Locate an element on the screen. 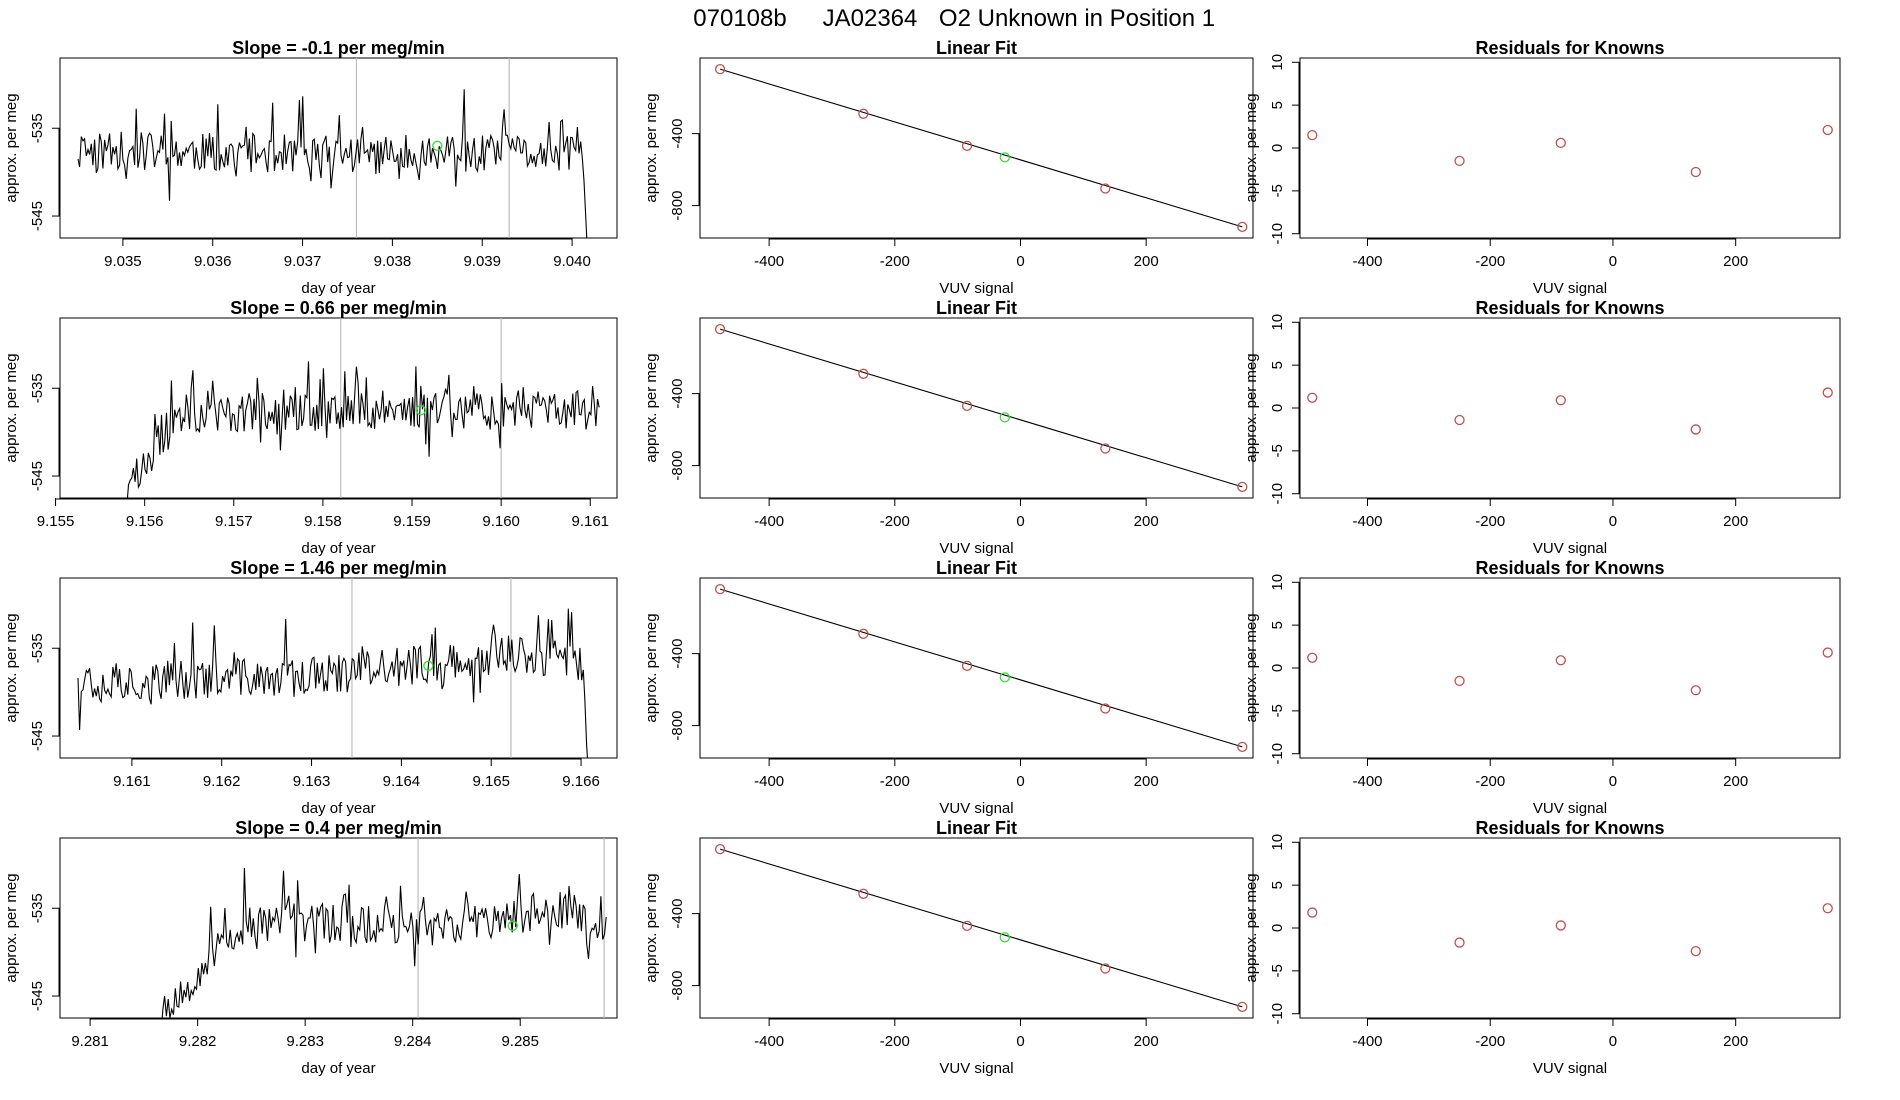 The width and height of the screenshot is (1900, 1100). x-tick-label: 9.156 is located at coordinates (145, 521).